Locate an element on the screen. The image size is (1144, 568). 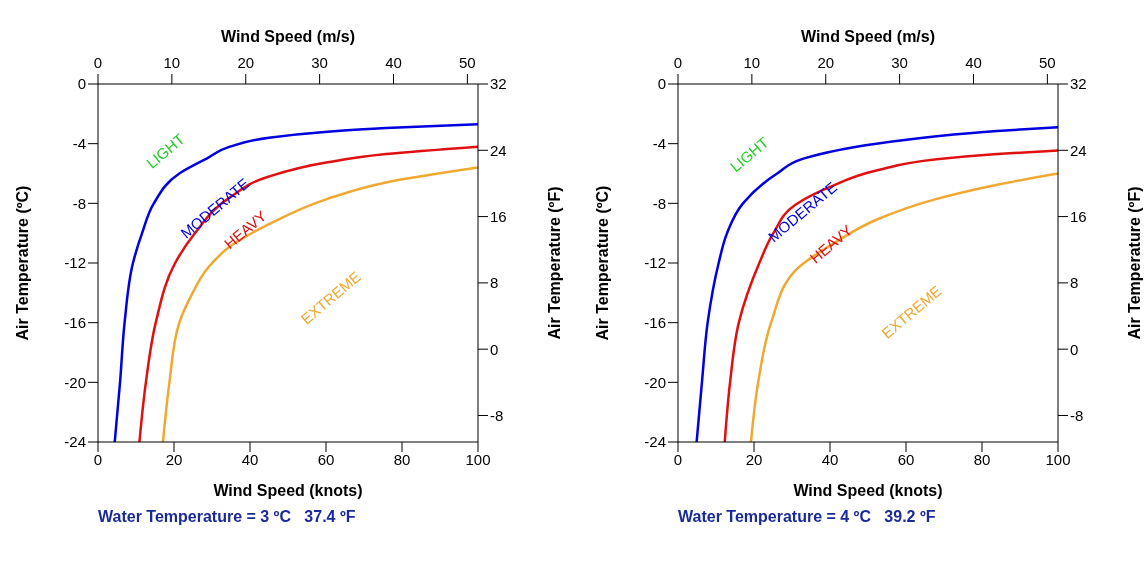
text: Water Temperature = 4 ºC 39.2 ºF is located at coordinates (807, 517).